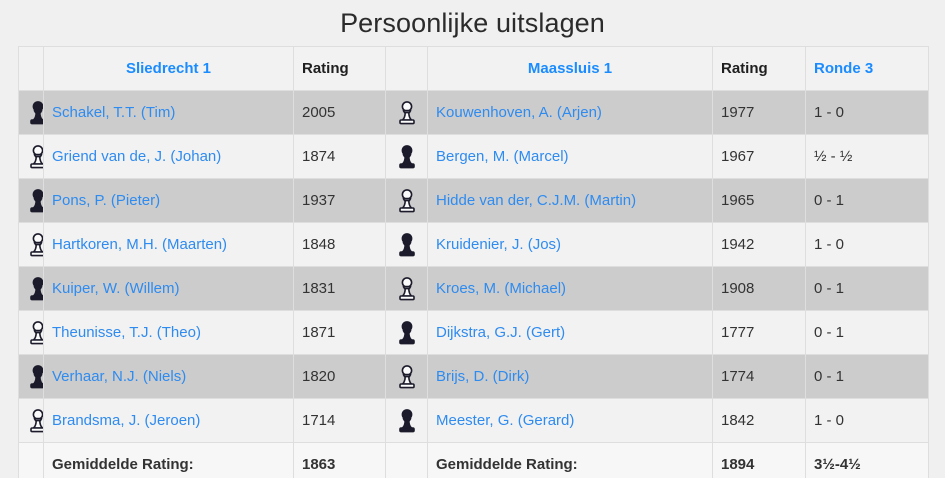  Describe the element at coordinates (867, 460) in the screenshot. I see `footer-total-score: 3½-4½` at that location.